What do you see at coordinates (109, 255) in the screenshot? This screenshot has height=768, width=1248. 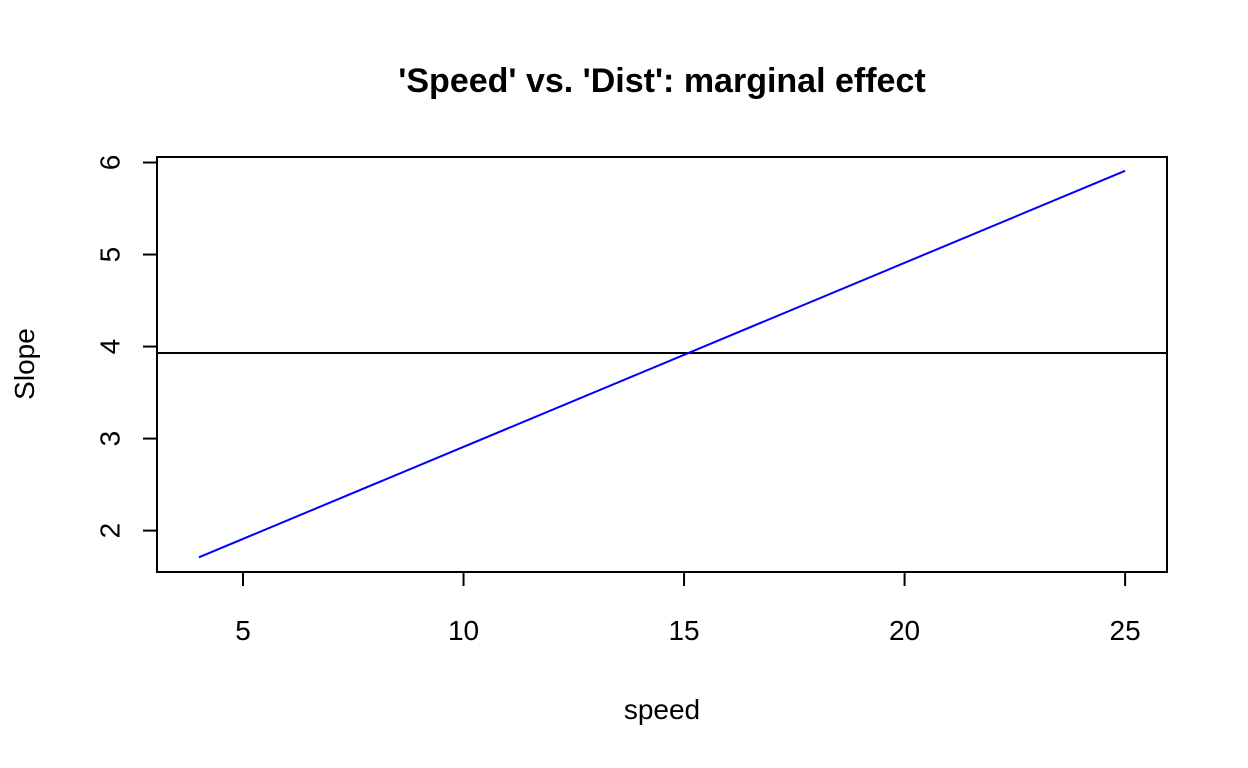 I see `y-tick-label: 5` at bounding box center [109, 255].